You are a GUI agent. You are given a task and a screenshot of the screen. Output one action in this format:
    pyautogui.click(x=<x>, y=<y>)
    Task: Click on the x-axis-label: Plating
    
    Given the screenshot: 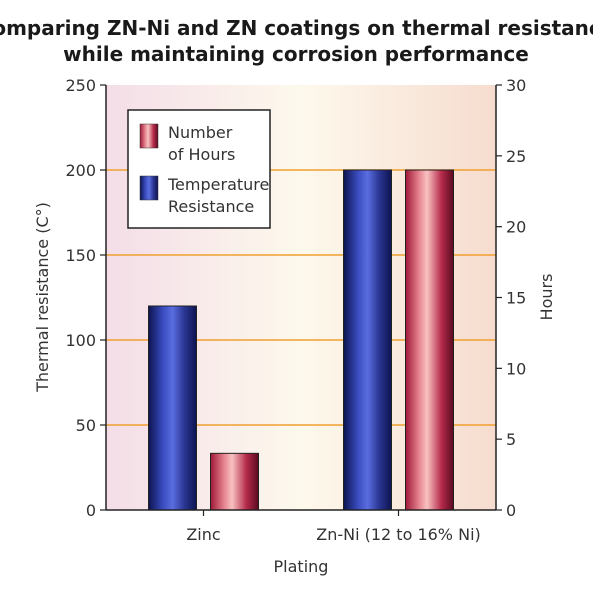 What is the action you would take?
    pyautogui.click(x=301, y=566)
    